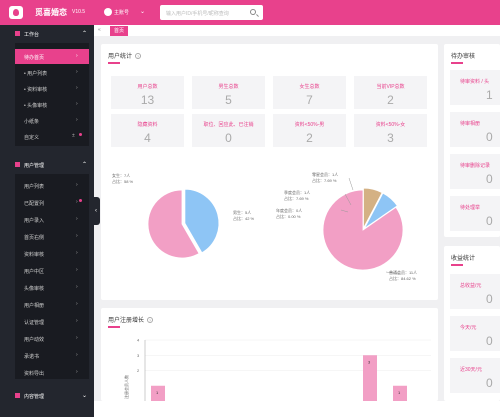  I want to click on bar-data-label: 3, so click(369, 361).